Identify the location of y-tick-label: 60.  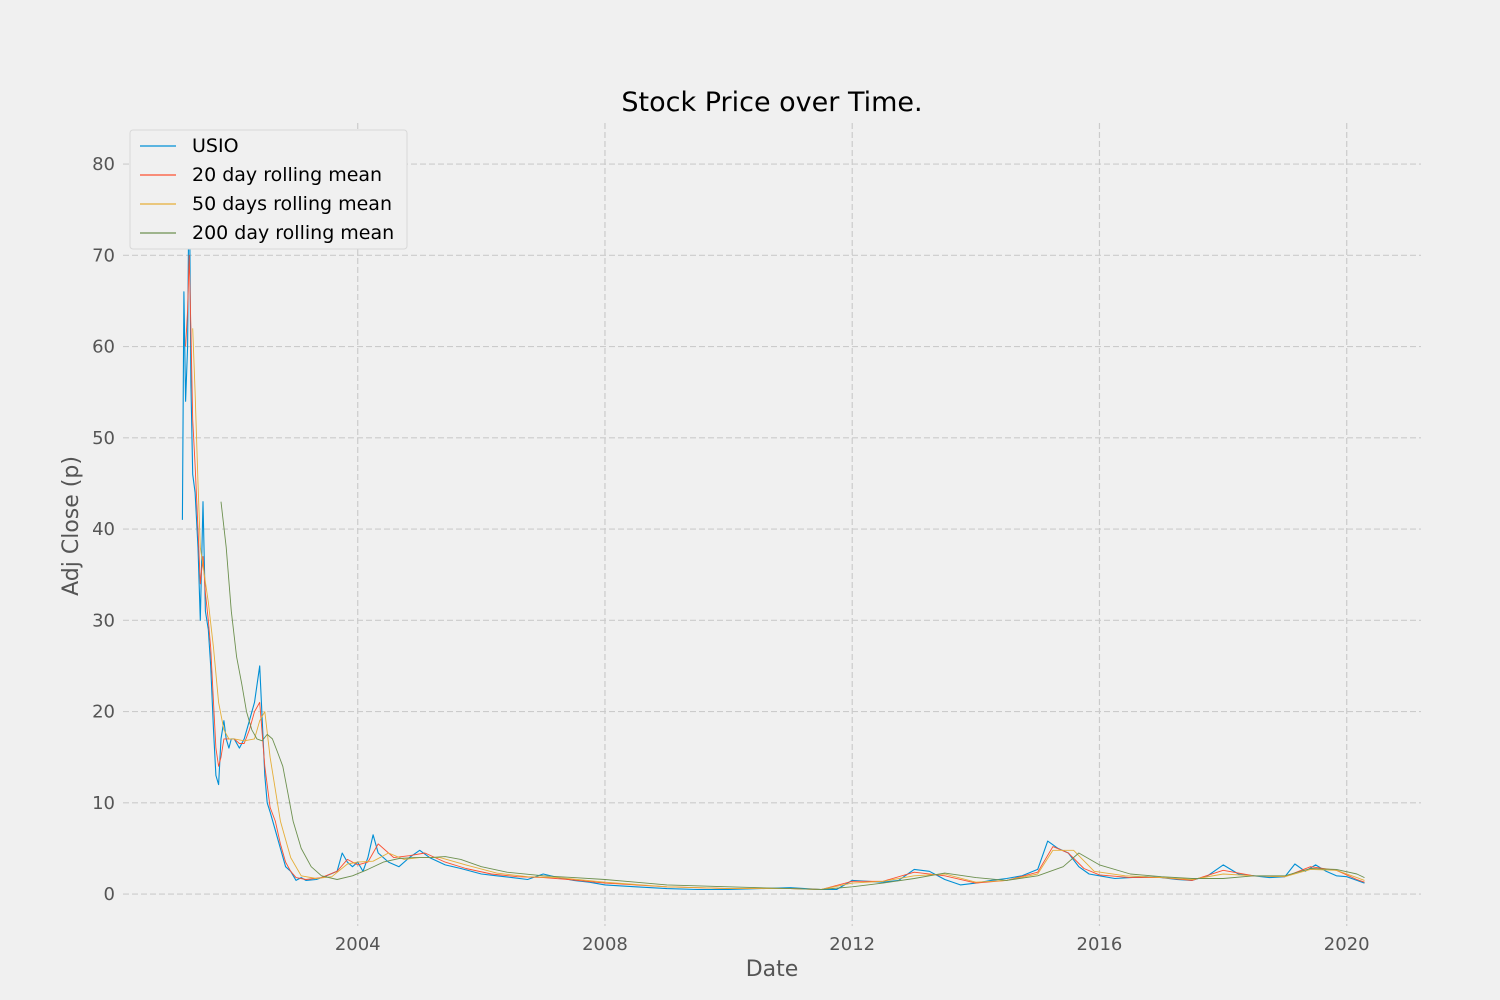
(103, 347).